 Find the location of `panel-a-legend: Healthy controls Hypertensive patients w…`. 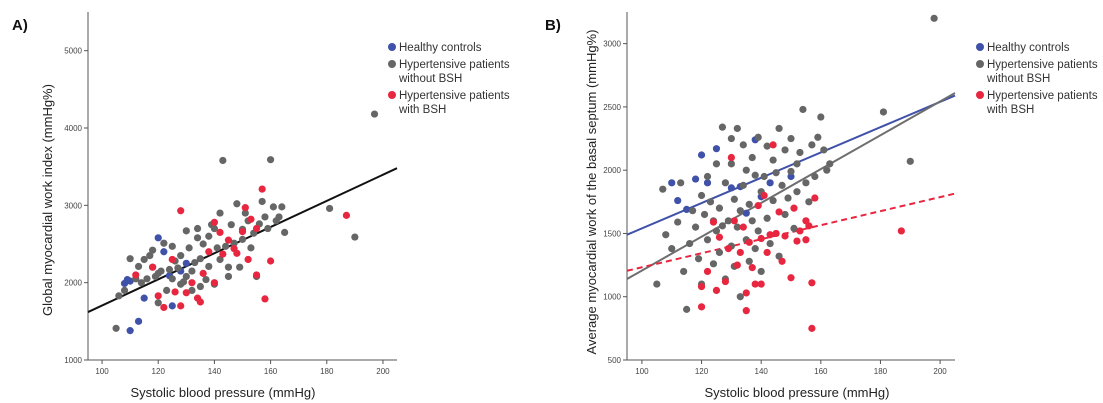

panel-a-legend: Healthy controls Hypertensive patients w… is located at coordinates (449, 79).